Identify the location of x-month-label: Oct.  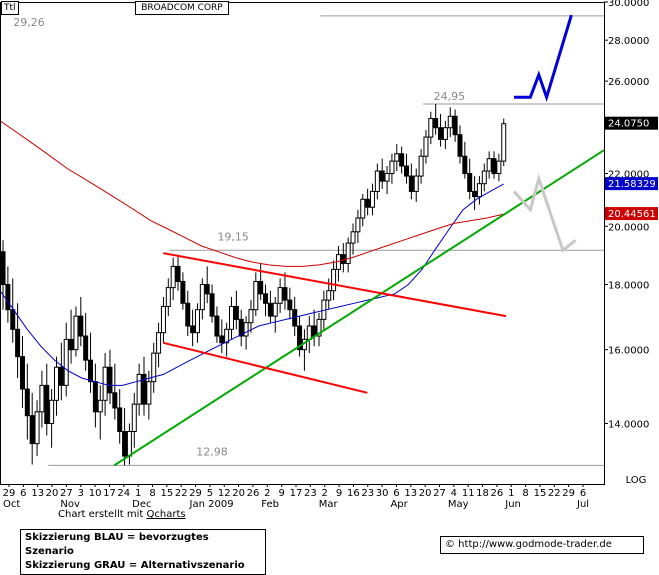
(11, 504).